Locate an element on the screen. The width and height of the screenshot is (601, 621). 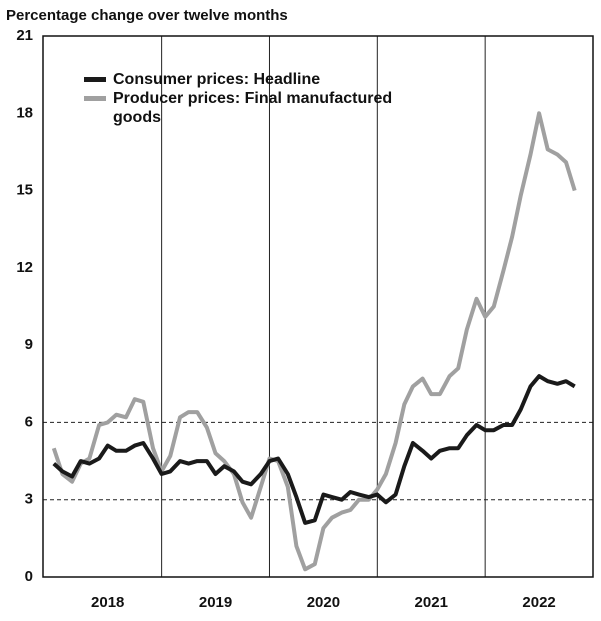
chart-title: Percentage change over twelve months is located at coordinates (147, 15).